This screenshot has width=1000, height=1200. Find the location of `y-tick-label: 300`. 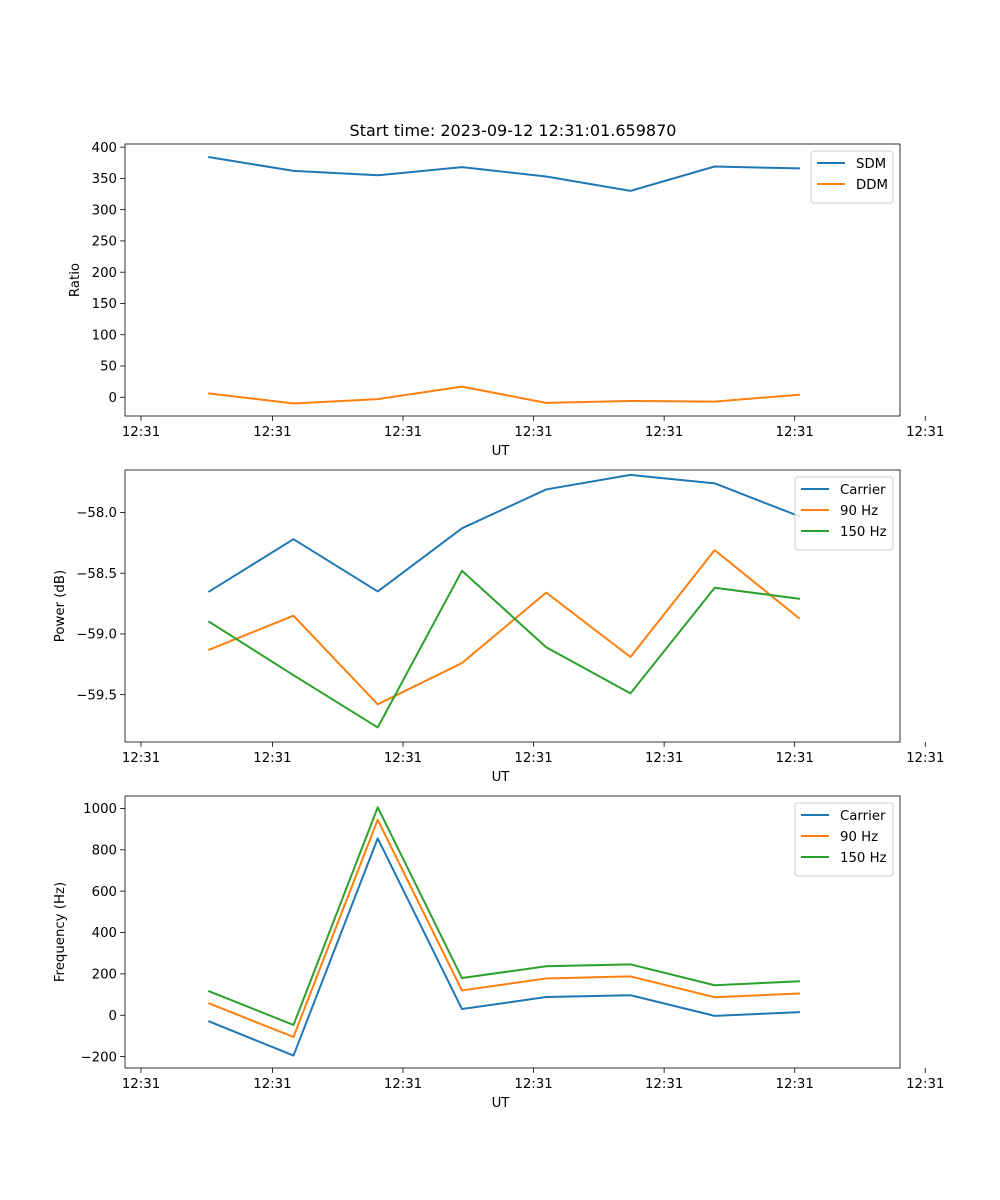

y-tick-label: 300 is located at coordinates (104, 210).